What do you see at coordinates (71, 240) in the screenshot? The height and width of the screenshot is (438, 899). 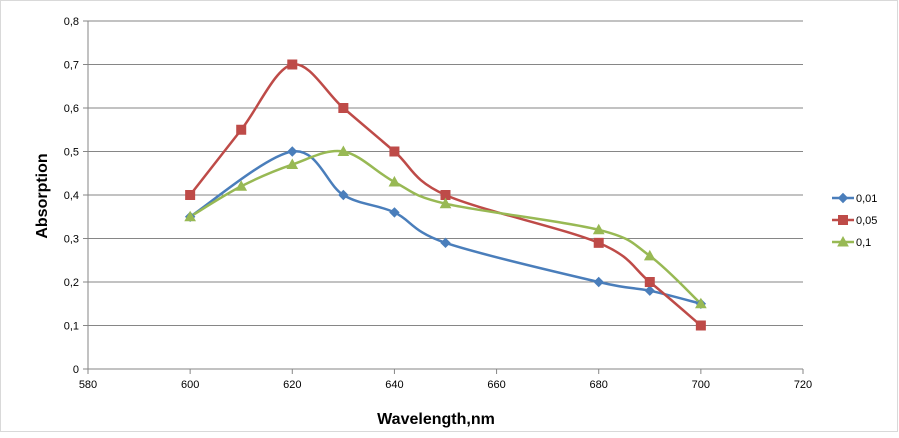 I see `y-tick-label: 0,3` at bounding box center [71, 240].